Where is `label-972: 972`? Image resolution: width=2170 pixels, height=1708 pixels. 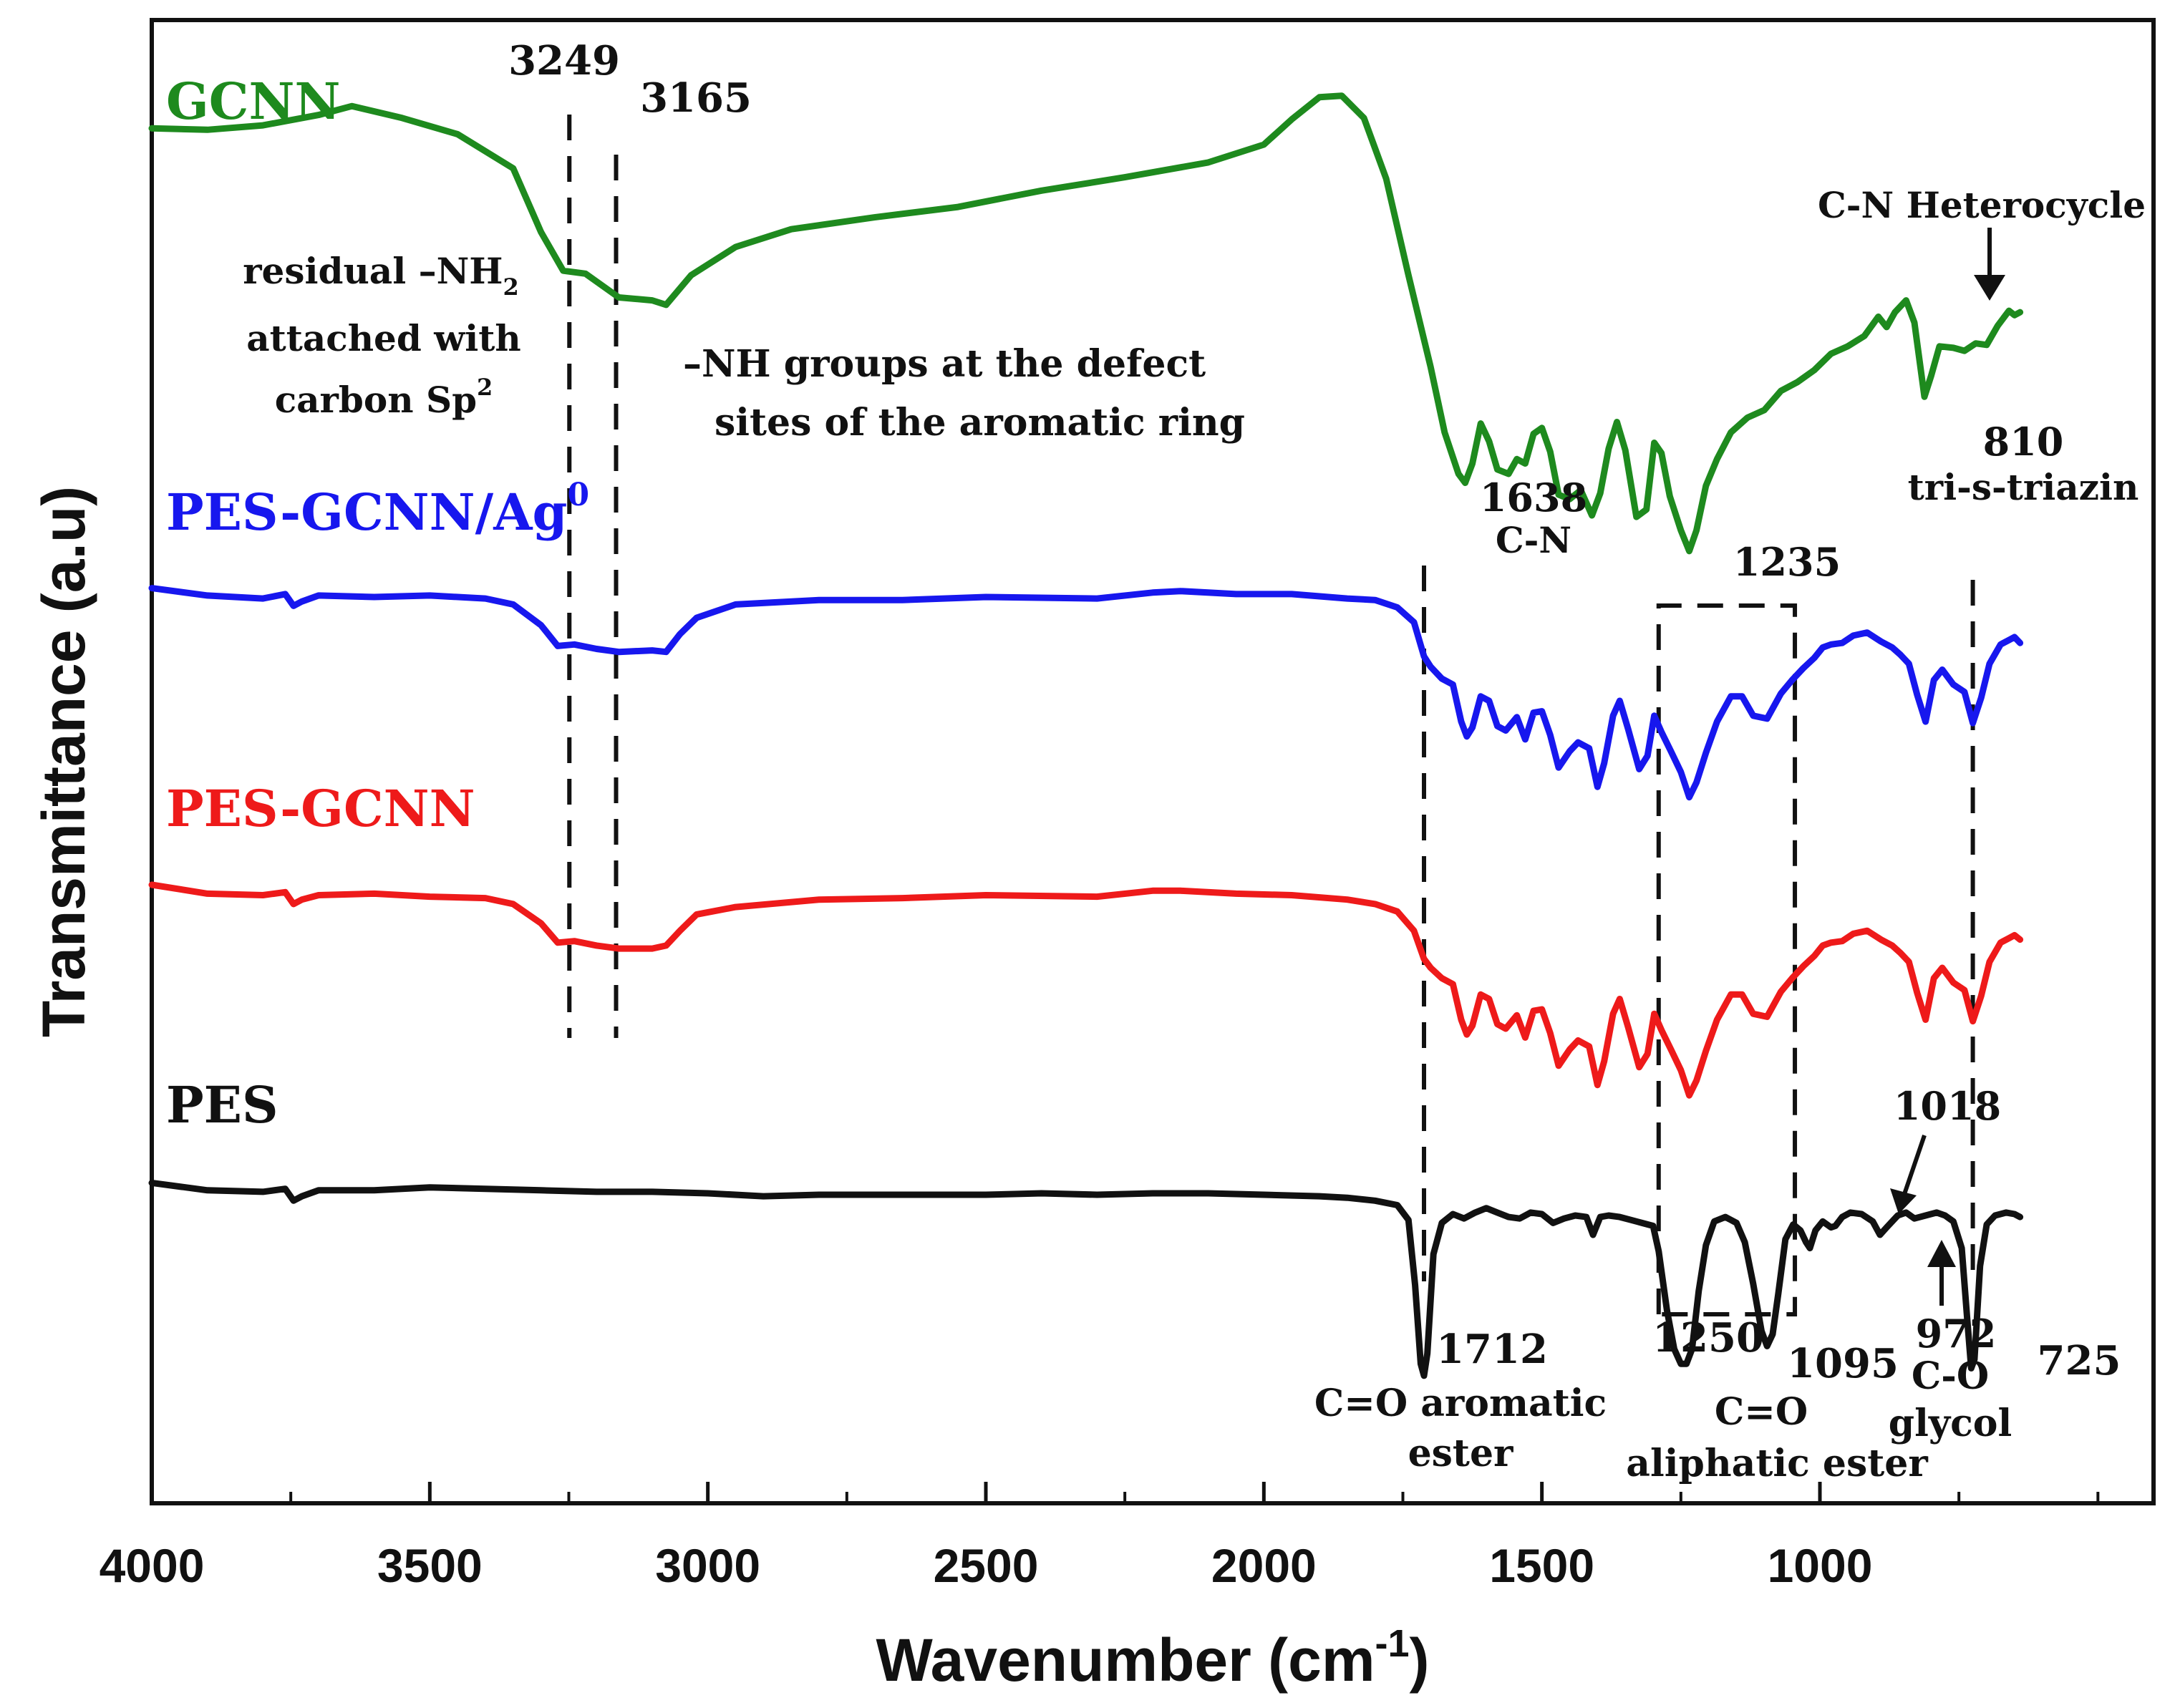 label-972: 972 is located at coordinates (1956, 1334).